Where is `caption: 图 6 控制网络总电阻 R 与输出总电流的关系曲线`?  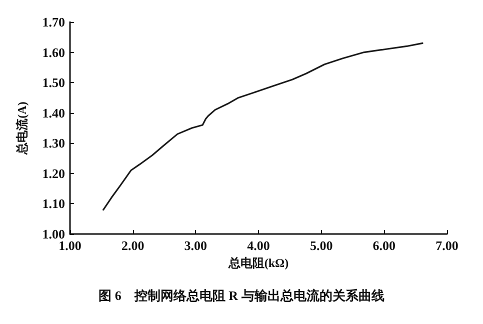
caption: 图 6 控制网络总电阻 R 与输出总电流的关系曲线 is located at coordinates (241, 295).